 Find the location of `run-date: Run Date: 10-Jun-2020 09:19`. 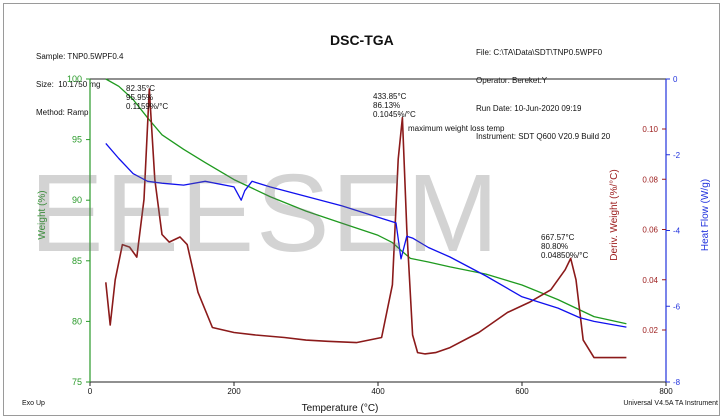

run-date: Run Date: 10-Jun-2020 09:19 is located at coordinates (529, 109).